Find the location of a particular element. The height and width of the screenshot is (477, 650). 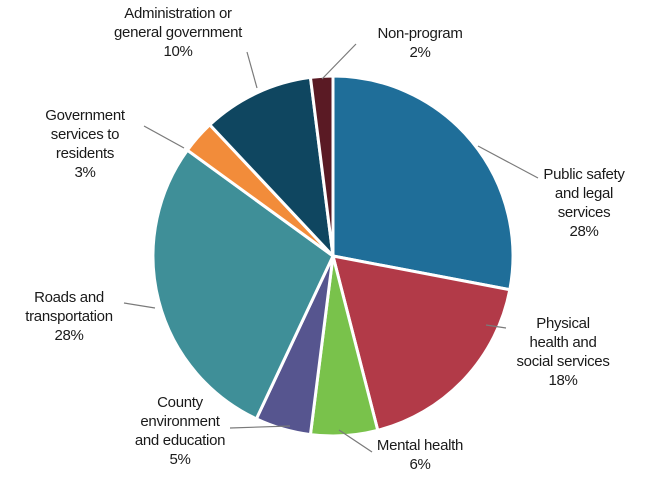

label-physical-health: Physical health and social services 18% is located at coordinates (563, 352).